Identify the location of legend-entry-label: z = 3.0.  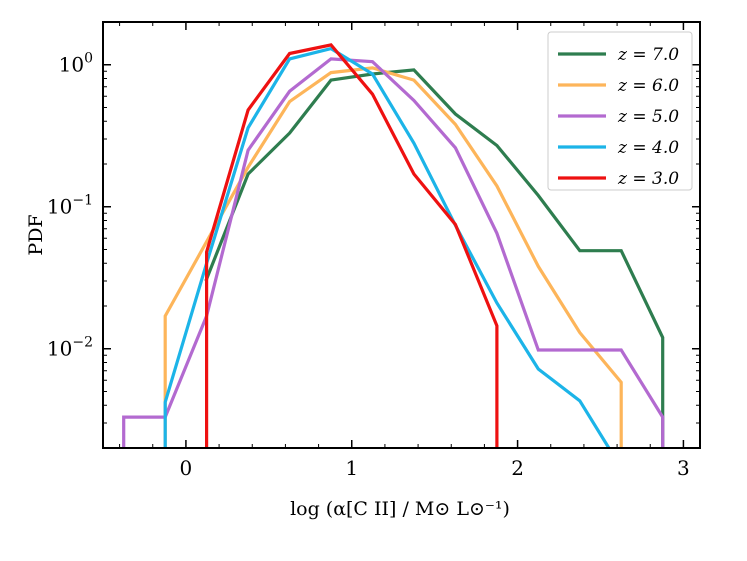
(648, 179).